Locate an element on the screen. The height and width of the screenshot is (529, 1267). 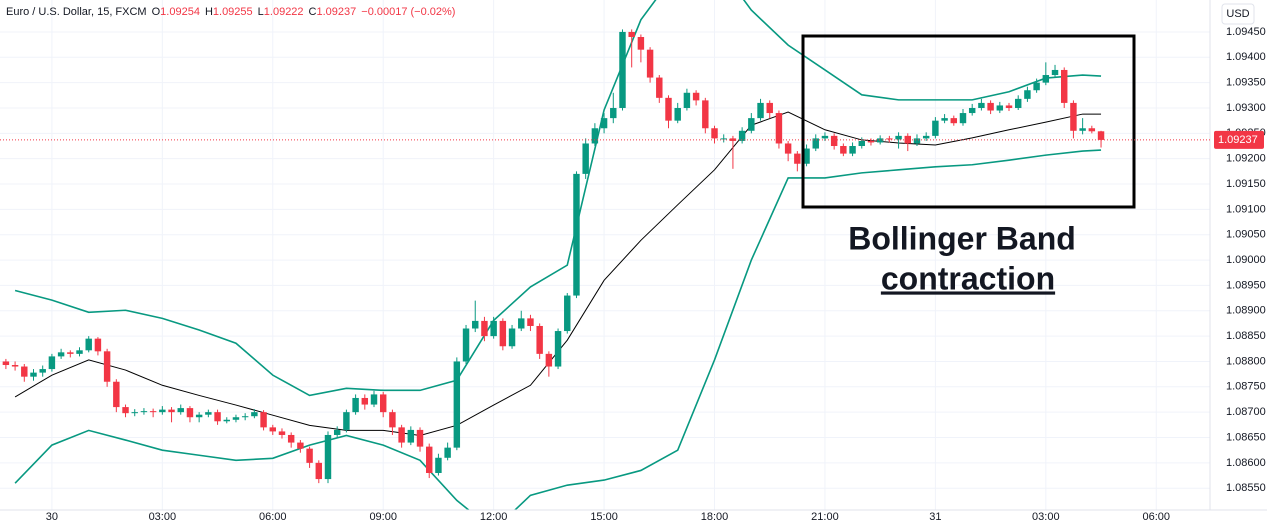
y-tick-label: 1.09100 is located at coordinates (1246, 209).